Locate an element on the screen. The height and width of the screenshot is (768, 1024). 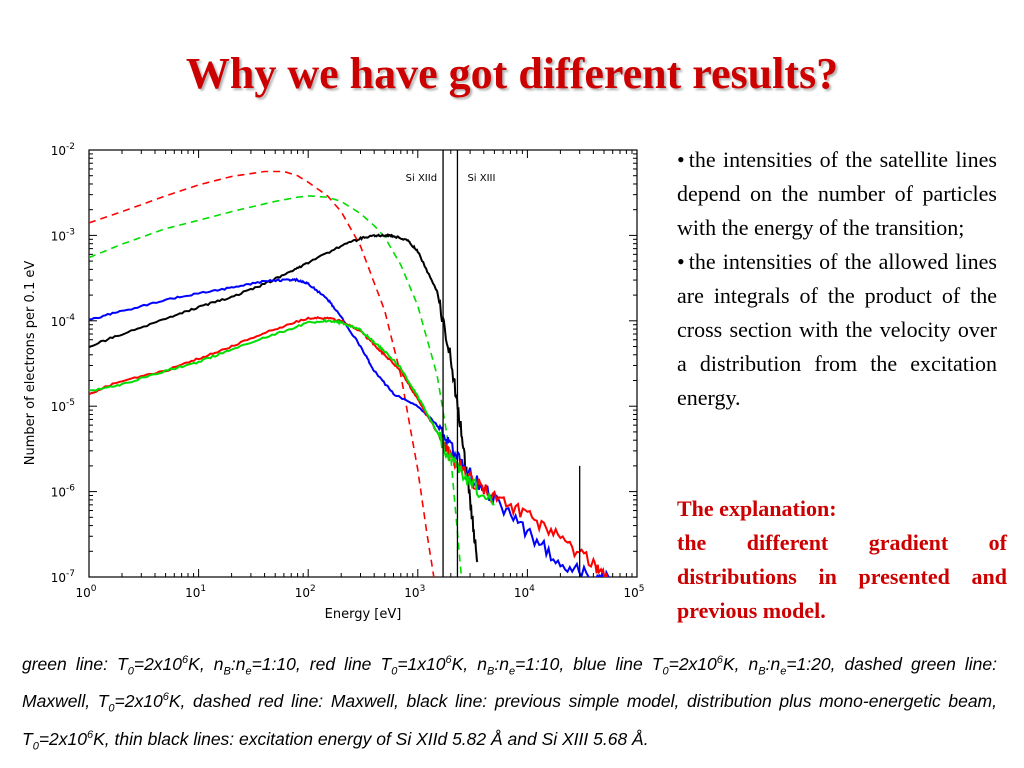
caption-text: =1:10, red line T is located at coordinates (321, 663).